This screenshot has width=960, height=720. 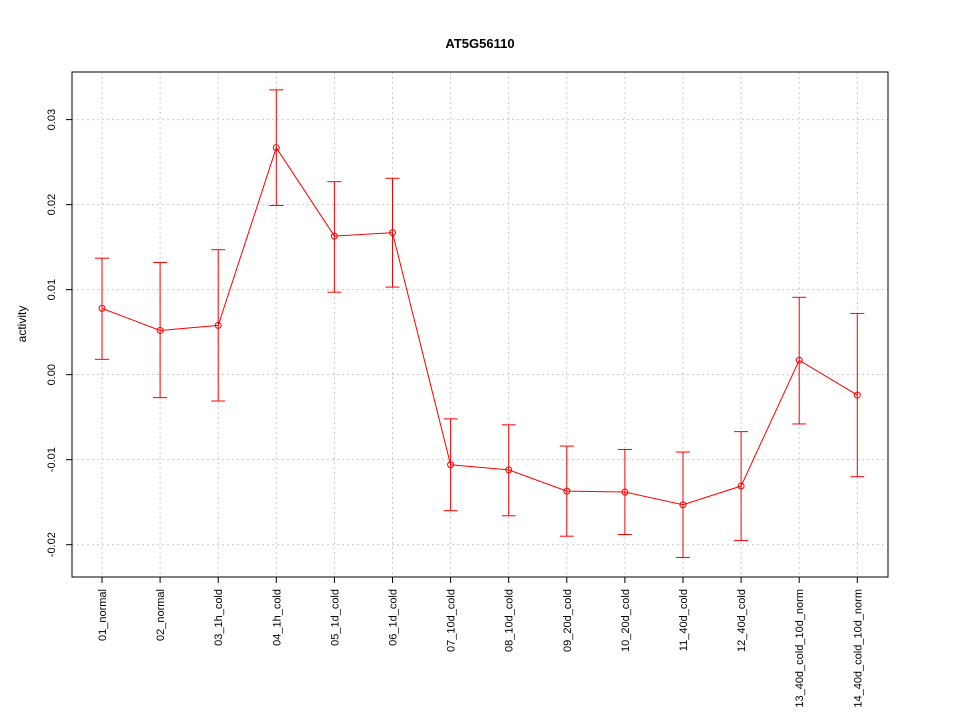 I want to click on chart-title: AT5G56110, so click(x=479, y=43).